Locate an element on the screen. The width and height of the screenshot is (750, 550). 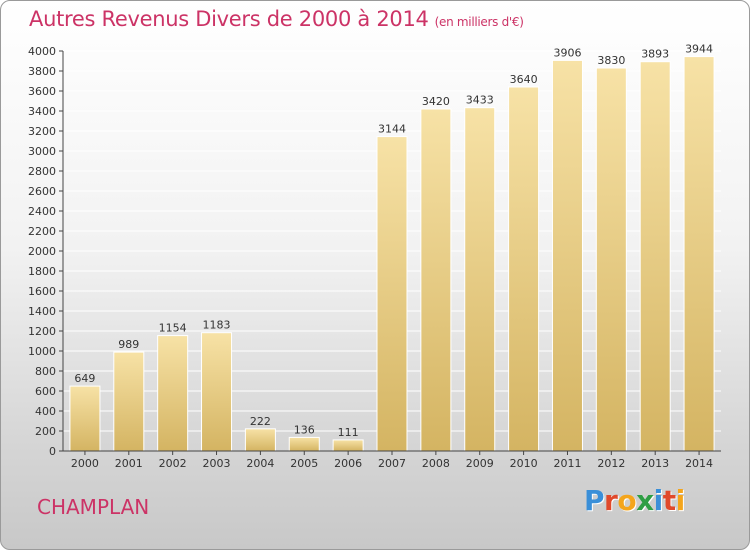
value-label: 3830 is located at coordinates (611, 60).